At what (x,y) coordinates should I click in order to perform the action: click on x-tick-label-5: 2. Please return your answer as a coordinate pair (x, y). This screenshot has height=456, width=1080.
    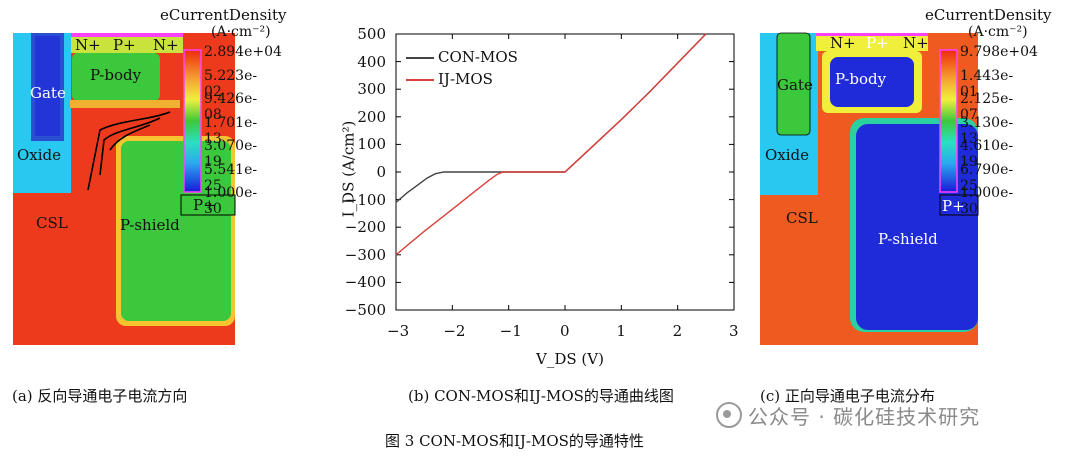
    Looking at the image, I should click on (677, 331).